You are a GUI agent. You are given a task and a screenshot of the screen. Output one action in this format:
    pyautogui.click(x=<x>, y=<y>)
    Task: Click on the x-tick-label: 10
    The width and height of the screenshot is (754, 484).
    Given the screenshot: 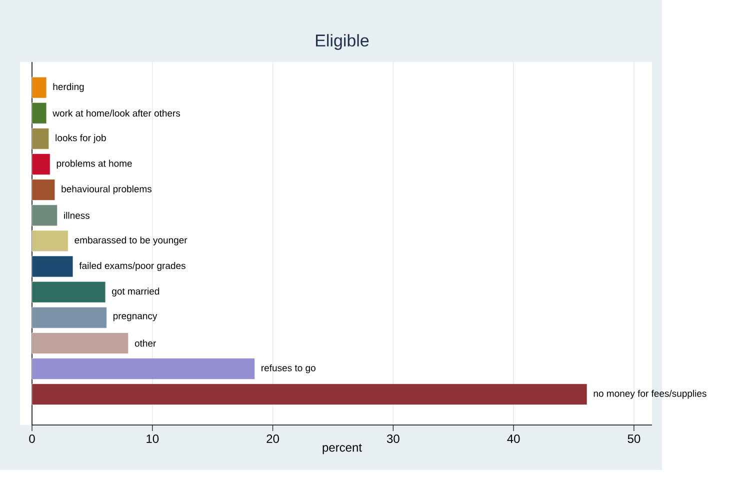 What is the action you would take?
    pyautogui.click(x=152, y=439)
    